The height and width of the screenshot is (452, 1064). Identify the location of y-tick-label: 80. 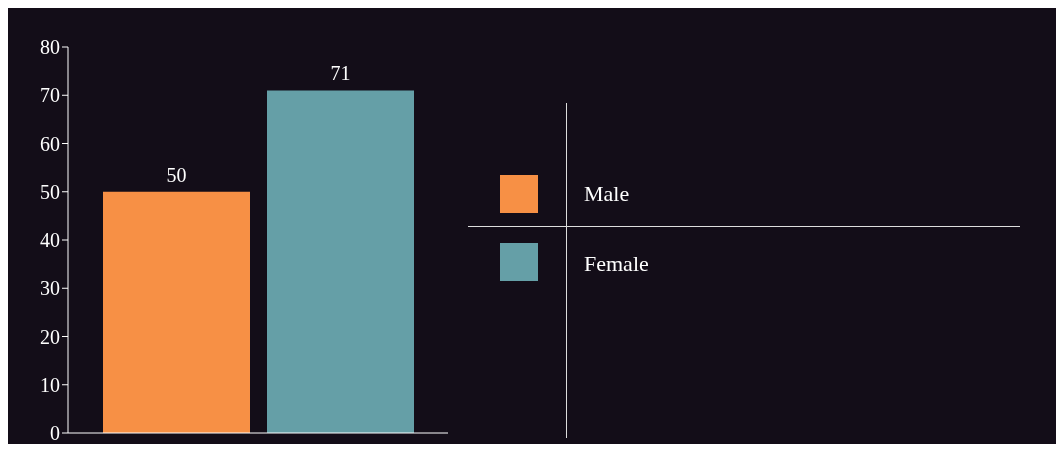
(50, 47).